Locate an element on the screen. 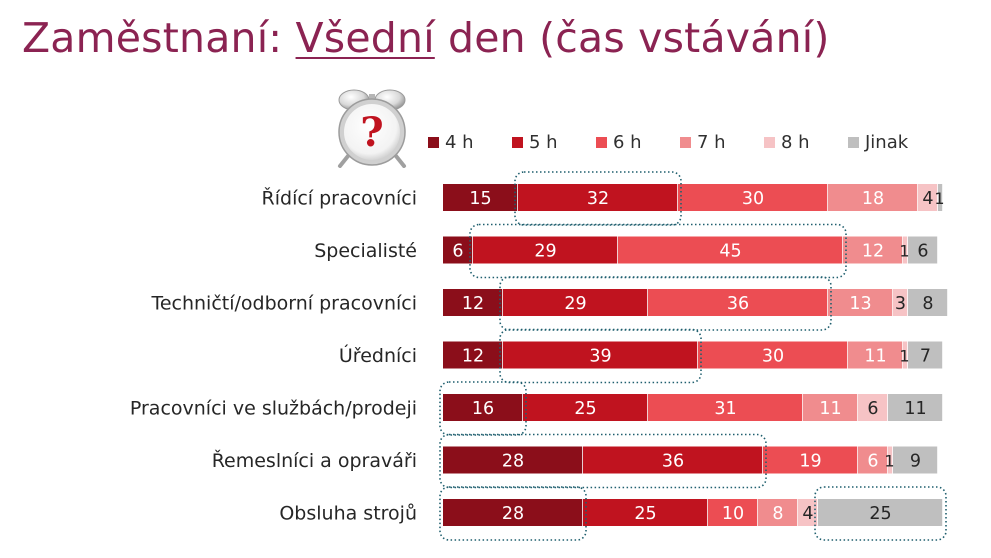 The height and width of the screenshot is (558, 991). value-label-5-2: 19 is located at coordinates (810, 462).